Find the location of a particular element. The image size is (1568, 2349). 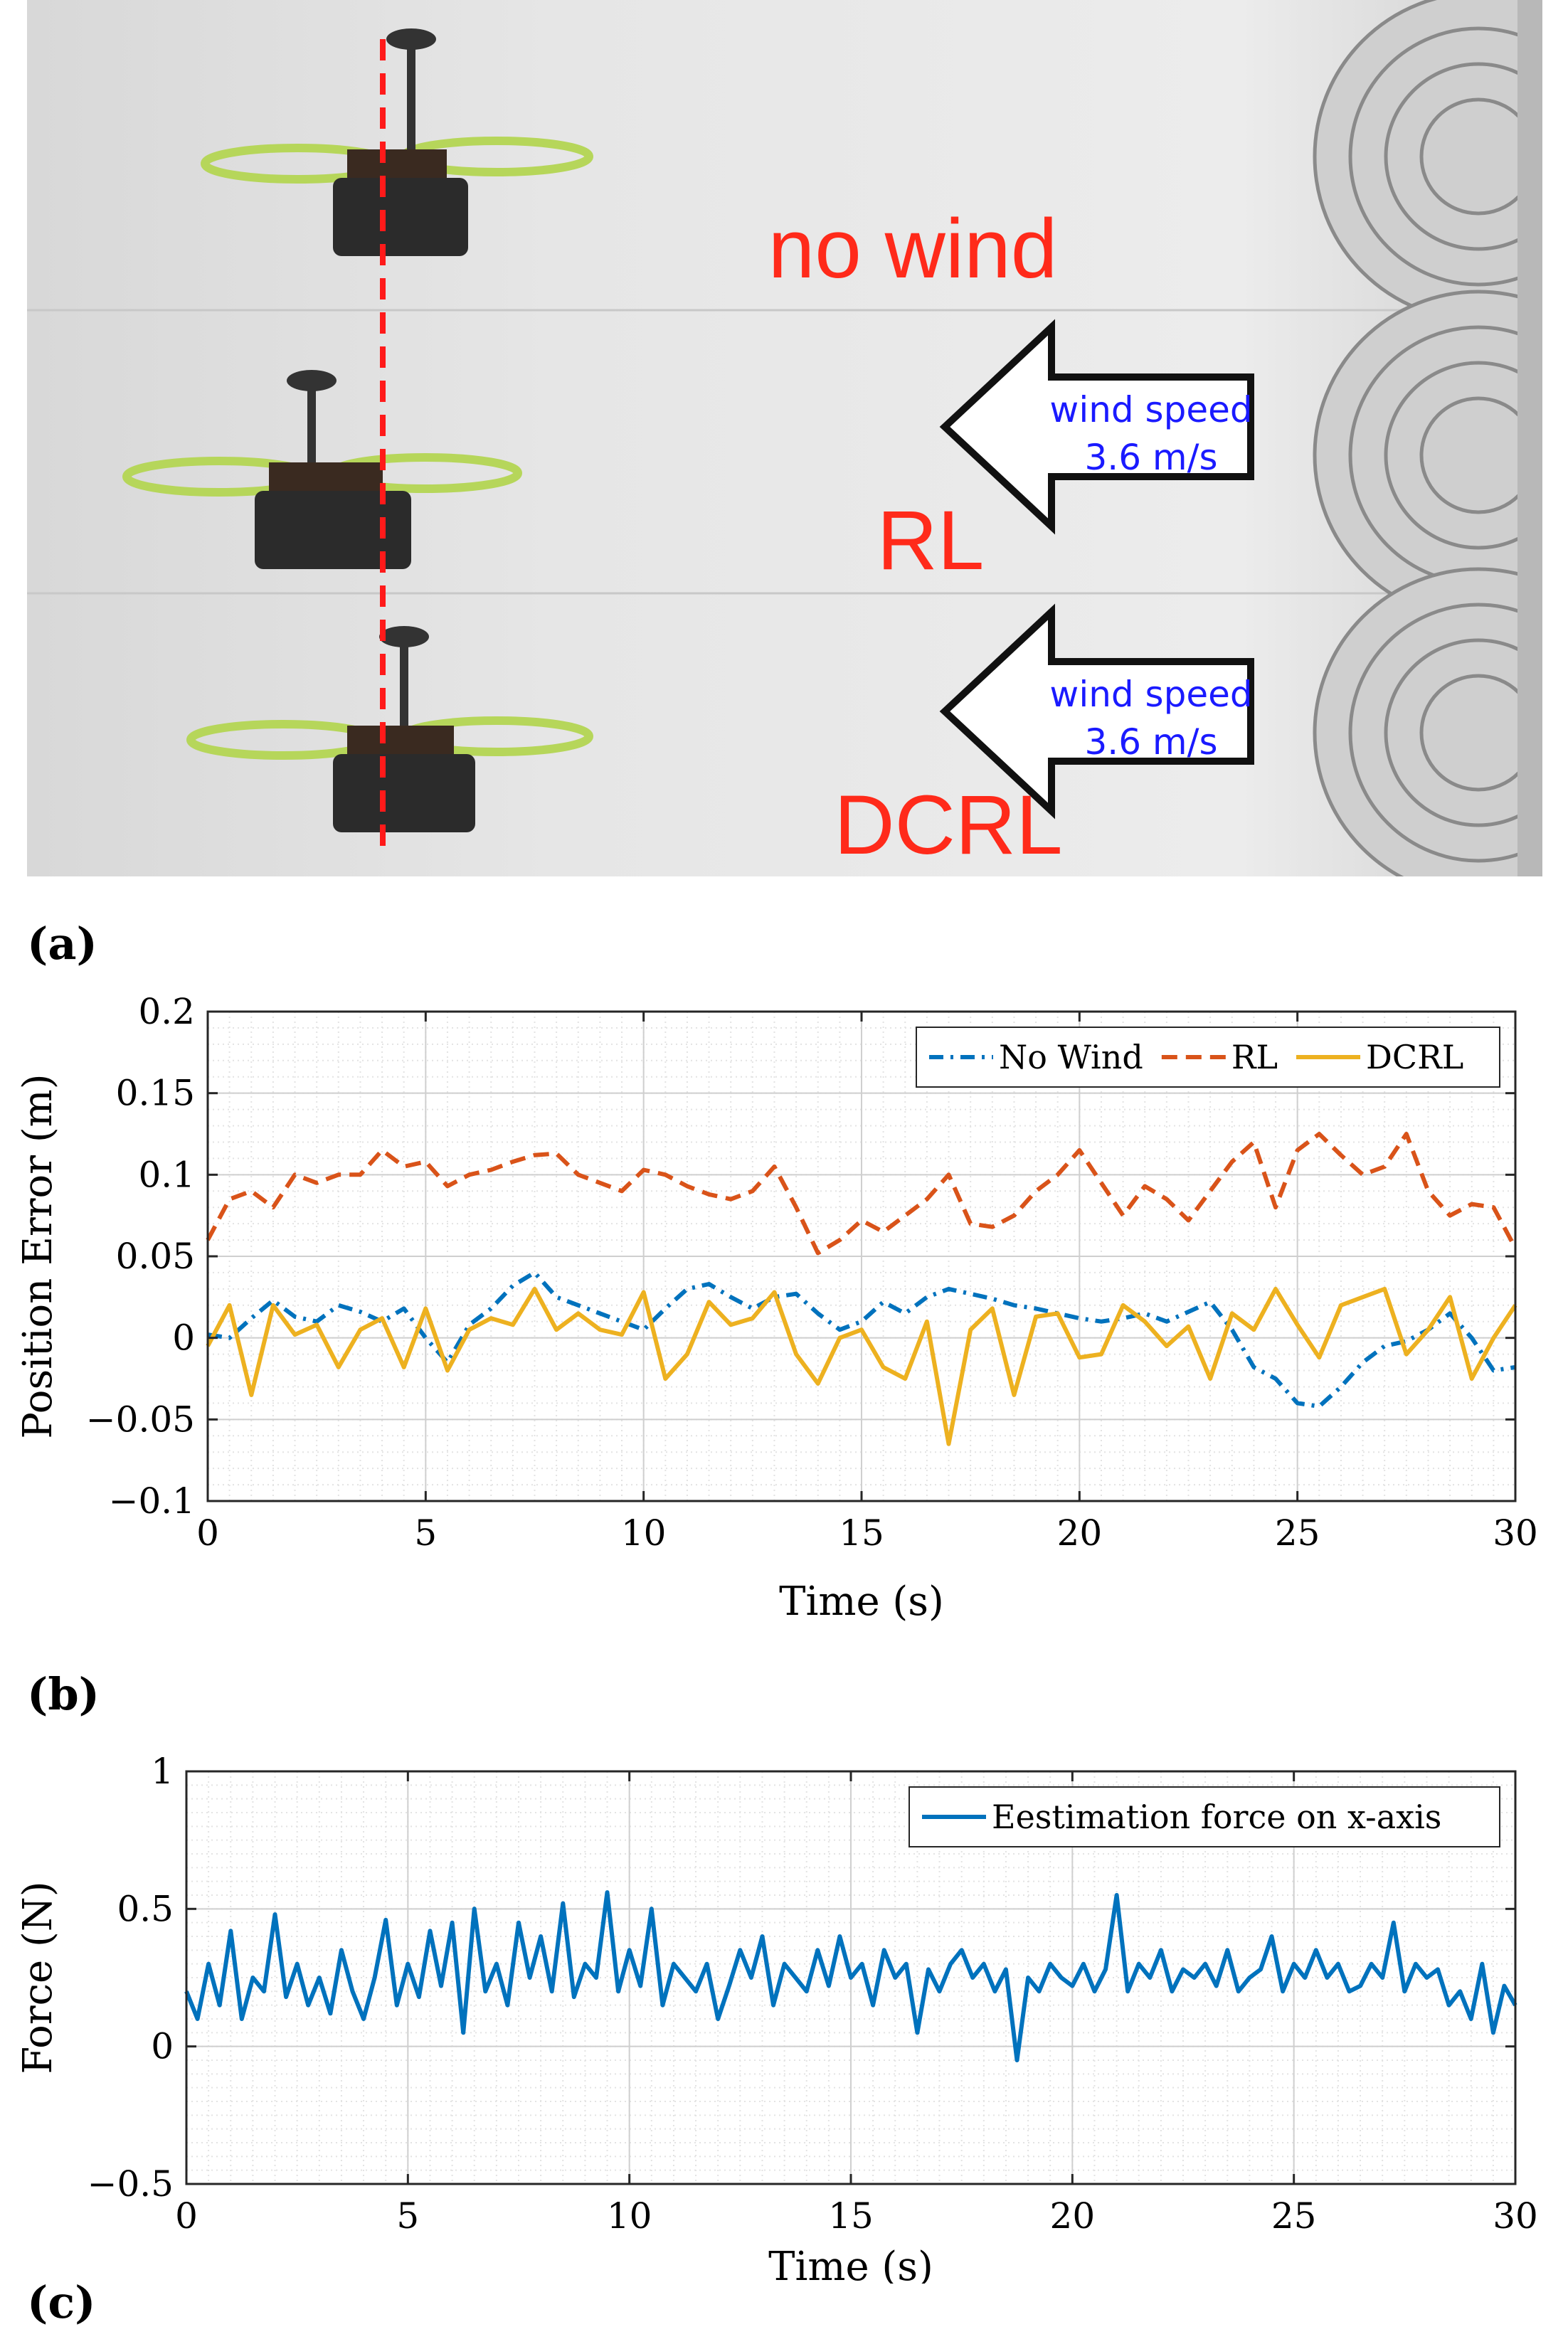

arrow-line2-rl: 3.6 m/s is located at coordinates (1150, 457).